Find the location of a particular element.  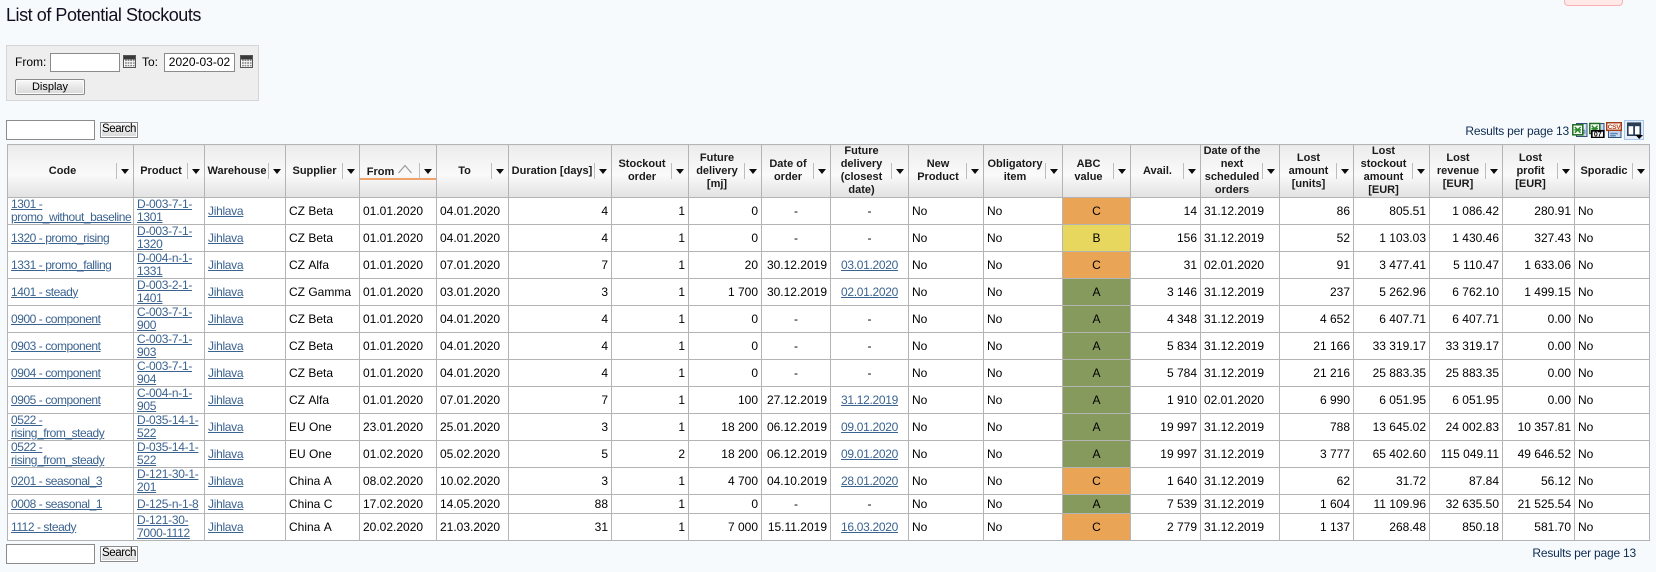

svg-text: CSV is located at coordinates (1615, 127).